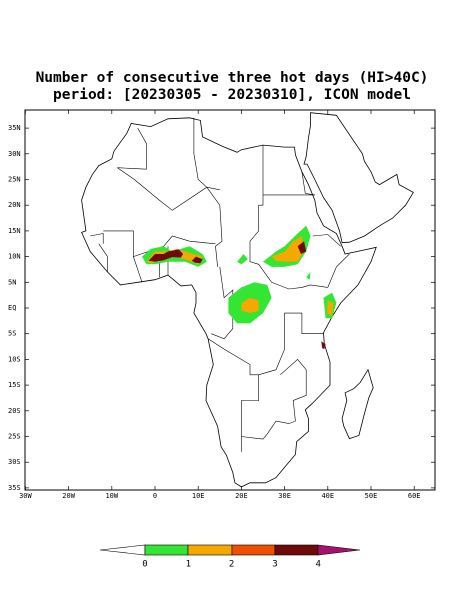  Describe the element at coordinates (14, 205) in the screenshot. I see `lat-label: 20N` at that location.